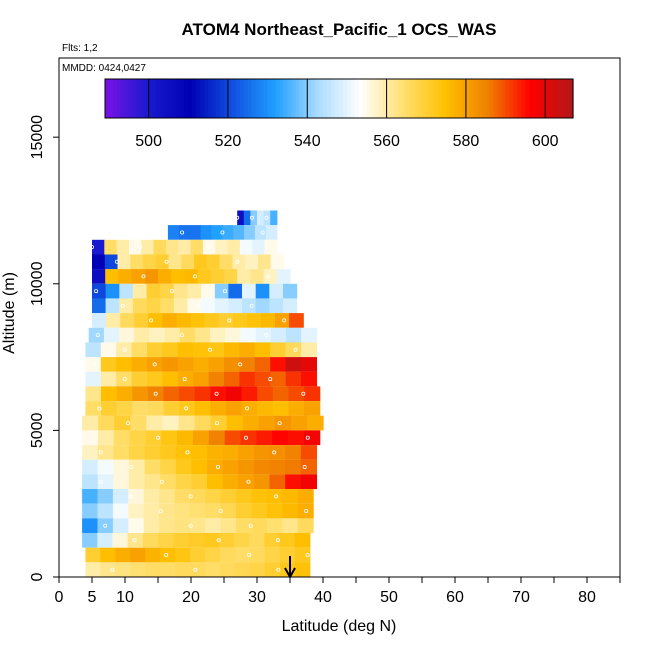  What do you see at coordinates (37, 576) in the screenshot?
I see `y-tick-label: 0` at bounding box center [37, 576].